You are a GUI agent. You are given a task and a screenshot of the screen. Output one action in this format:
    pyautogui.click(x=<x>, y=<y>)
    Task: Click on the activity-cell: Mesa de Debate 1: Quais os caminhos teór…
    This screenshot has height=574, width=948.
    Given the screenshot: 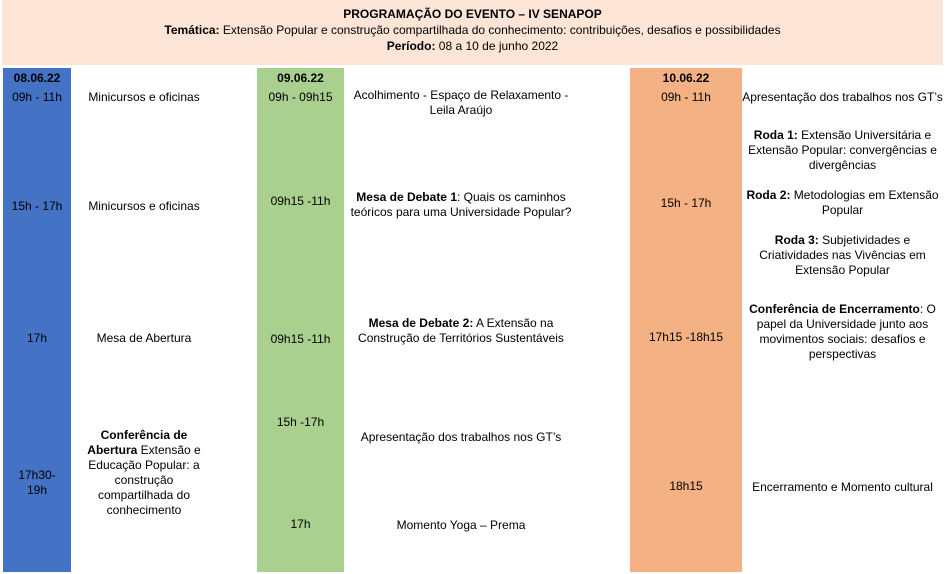 What is the action you would take?
    pyautogui.click(x=461, y=204)
    